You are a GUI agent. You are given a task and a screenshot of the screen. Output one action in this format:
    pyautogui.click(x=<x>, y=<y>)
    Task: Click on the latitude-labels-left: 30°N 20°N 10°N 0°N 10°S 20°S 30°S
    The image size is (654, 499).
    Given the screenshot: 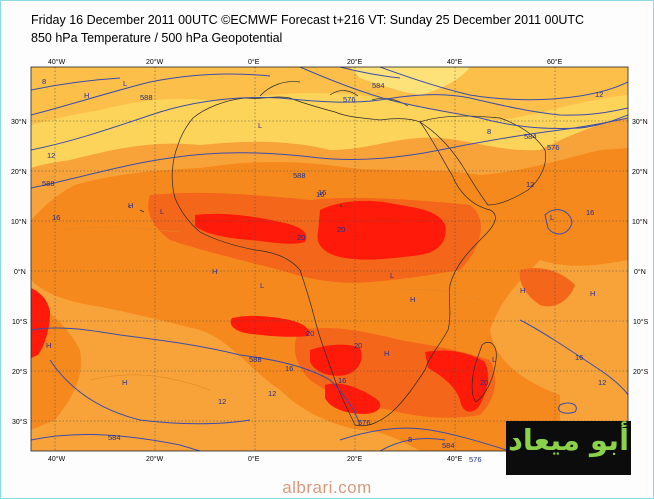 What is the action you would take?
    pyautogui.click(x=19, y=272)
    